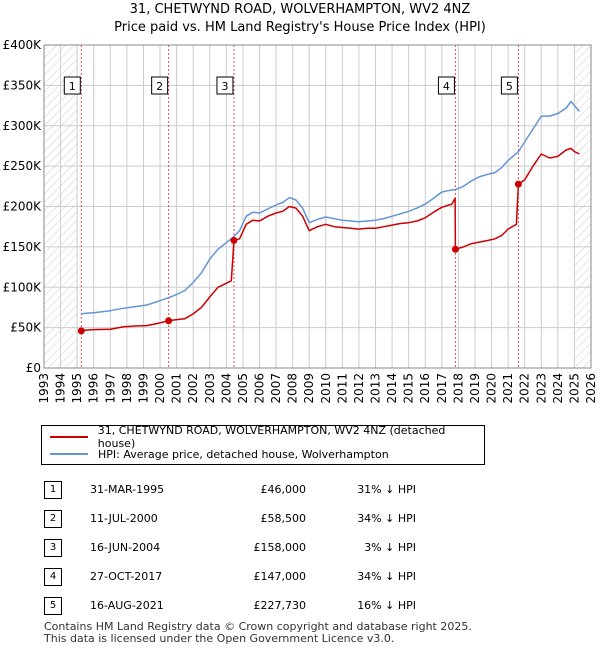 Image resolution: width=600 pixels, height=650 pixels. I want to click on sale-number-cell: 3, so click(67, 547).